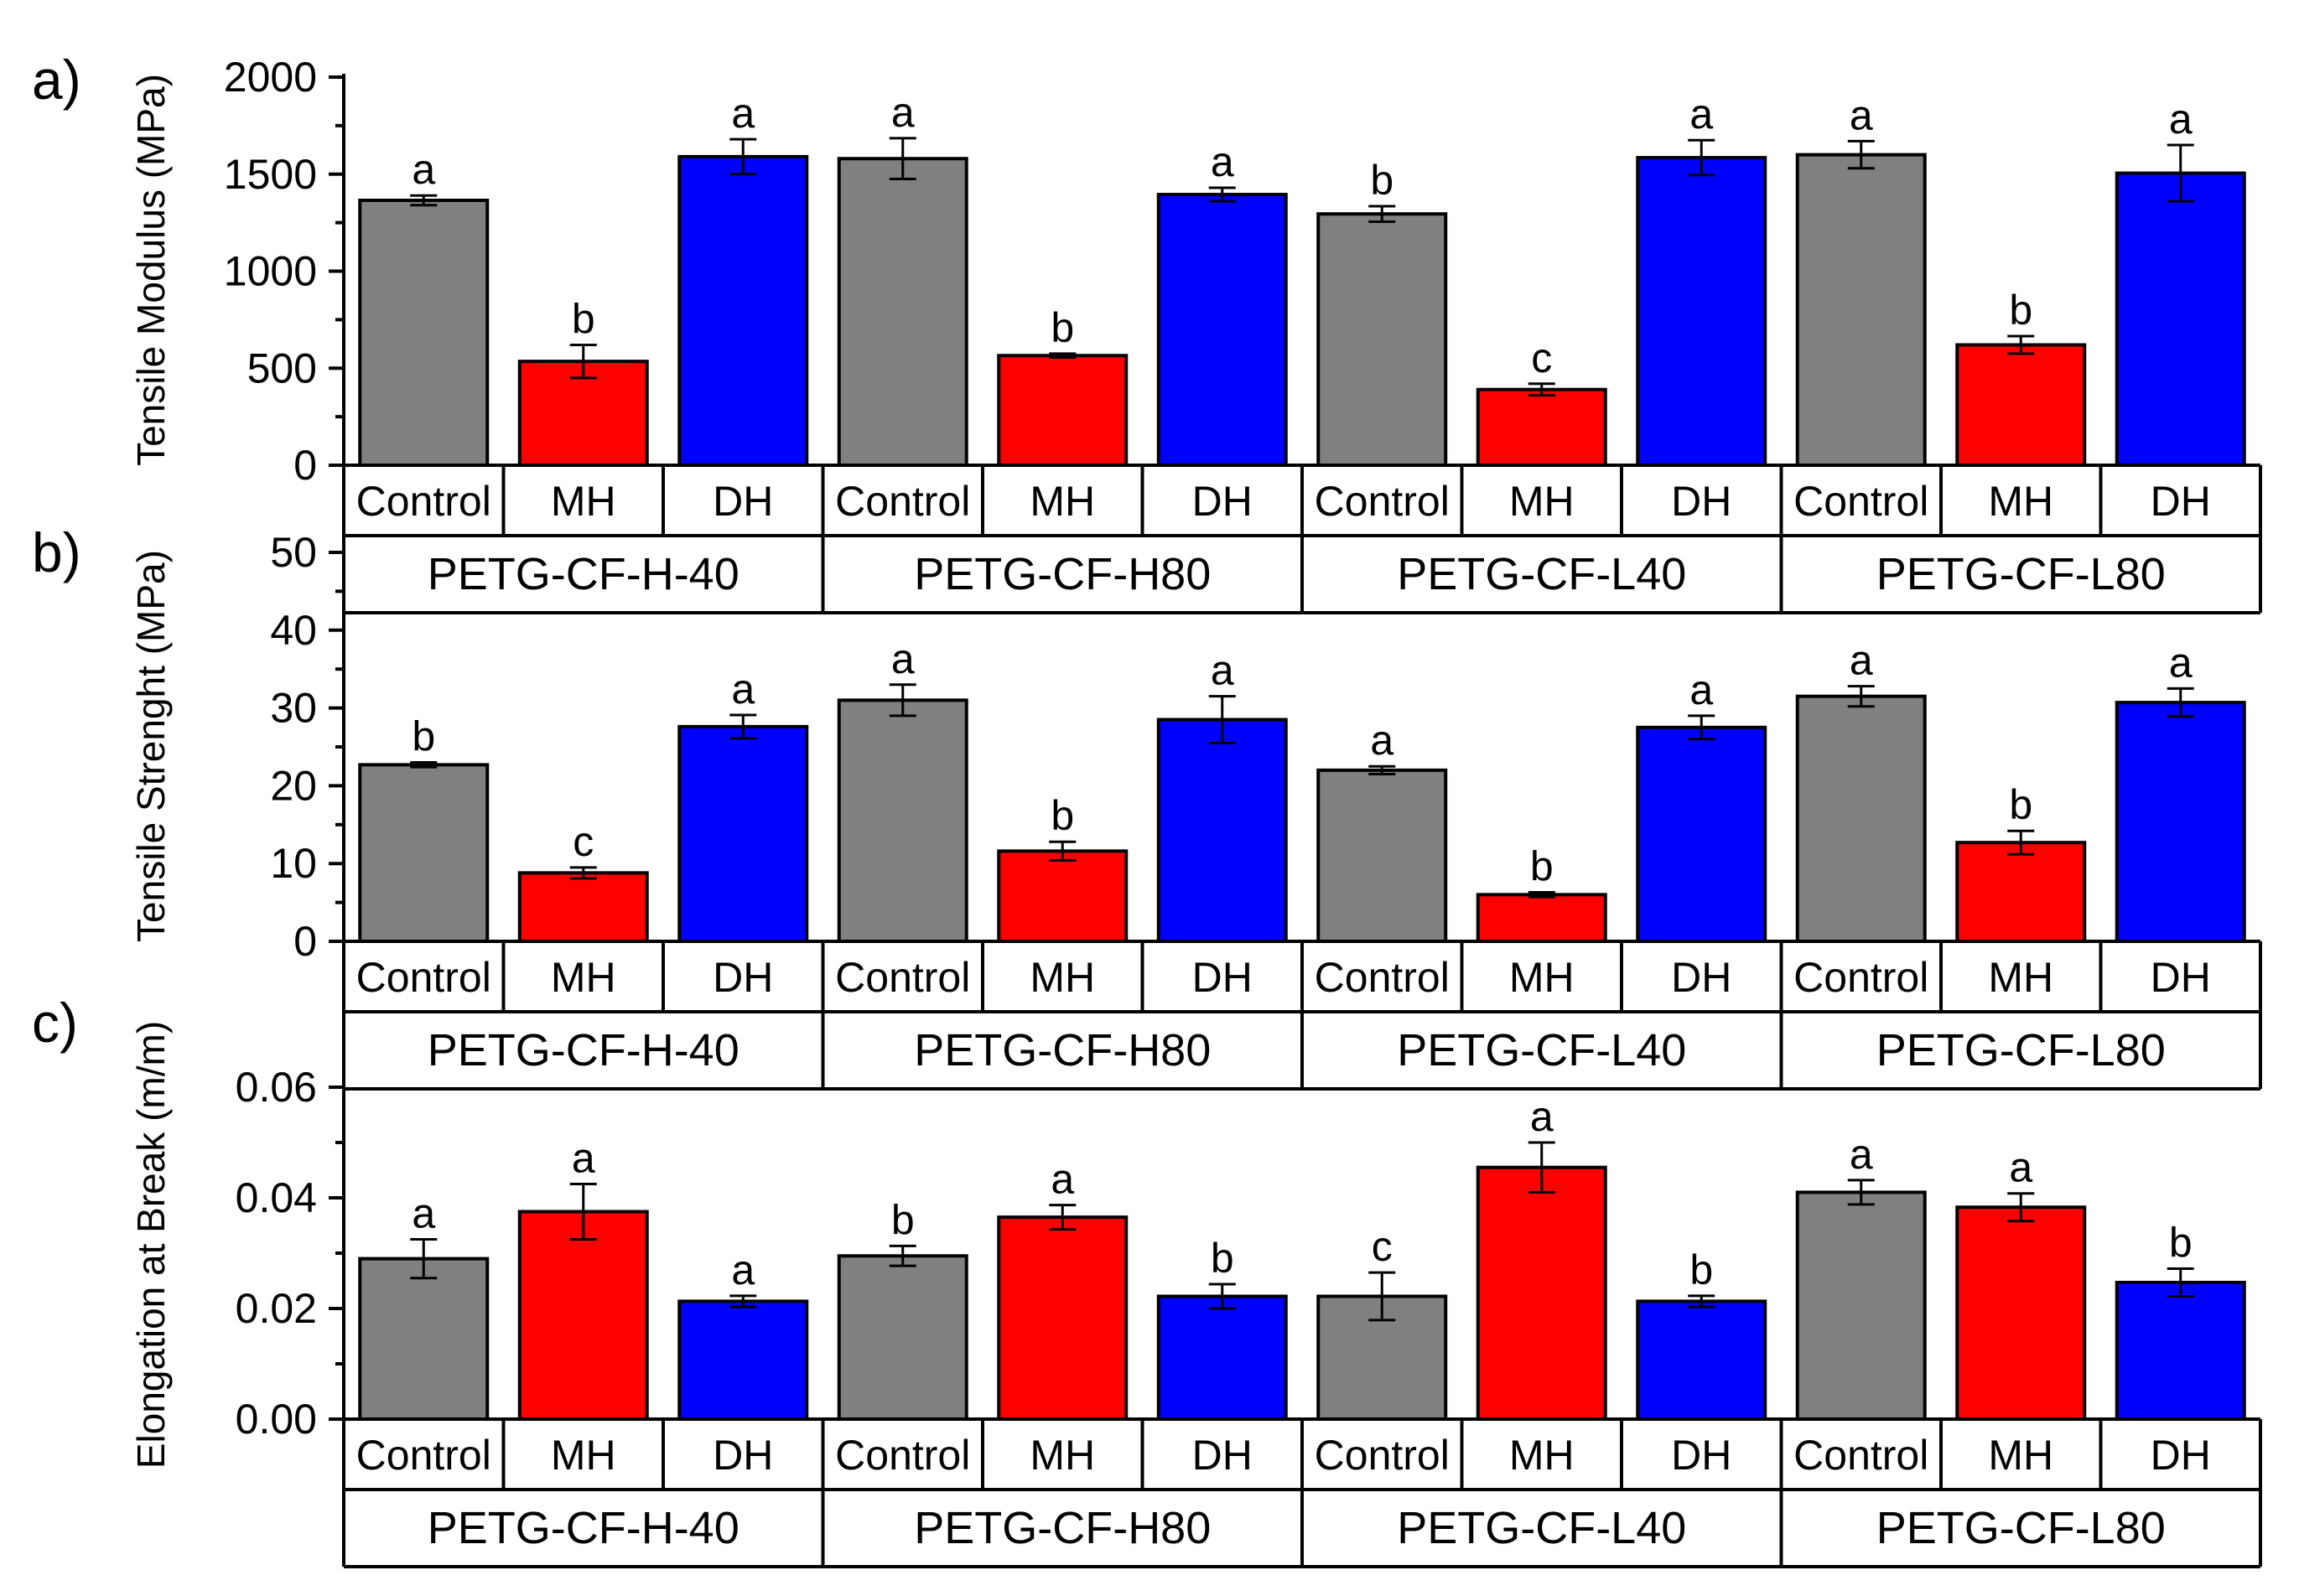 This screenshot has height=1596, width=2299. I want to click on y-axis-label: Elongation at Break (m/m), so click(151, 1245).